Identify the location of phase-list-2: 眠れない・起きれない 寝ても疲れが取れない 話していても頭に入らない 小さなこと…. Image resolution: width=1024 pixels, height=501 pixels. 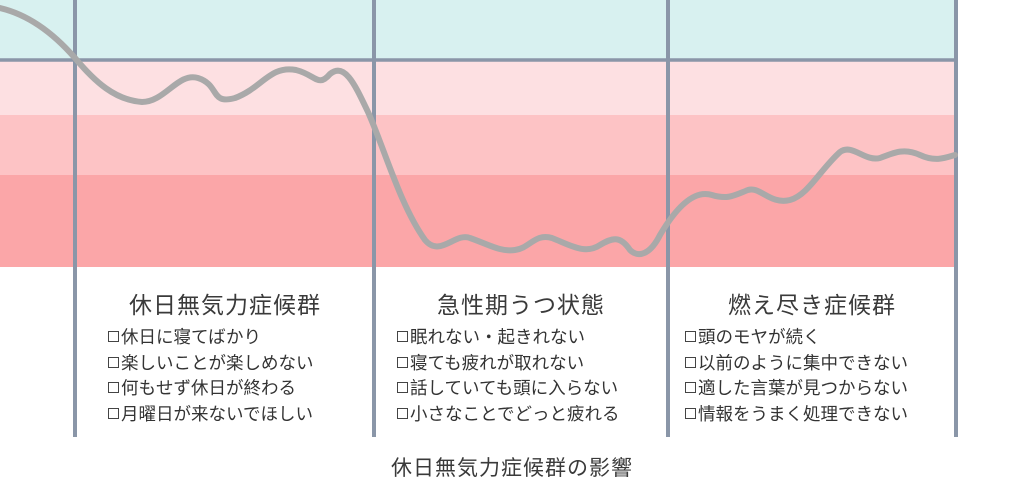
(508, 377).